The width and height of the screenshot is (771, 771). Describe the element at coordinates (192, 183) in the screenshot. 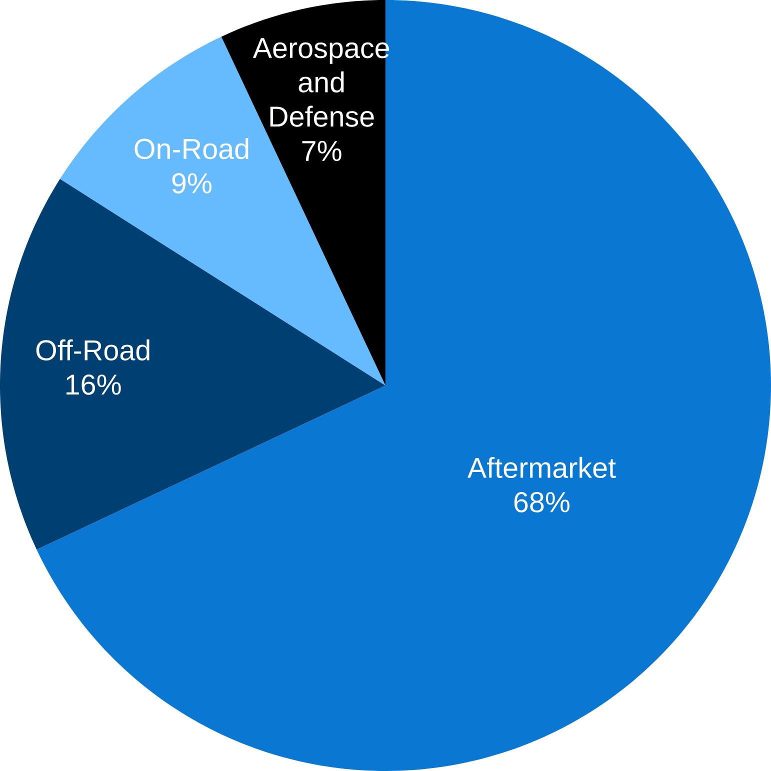

I see `data-label: 9%` at that location.